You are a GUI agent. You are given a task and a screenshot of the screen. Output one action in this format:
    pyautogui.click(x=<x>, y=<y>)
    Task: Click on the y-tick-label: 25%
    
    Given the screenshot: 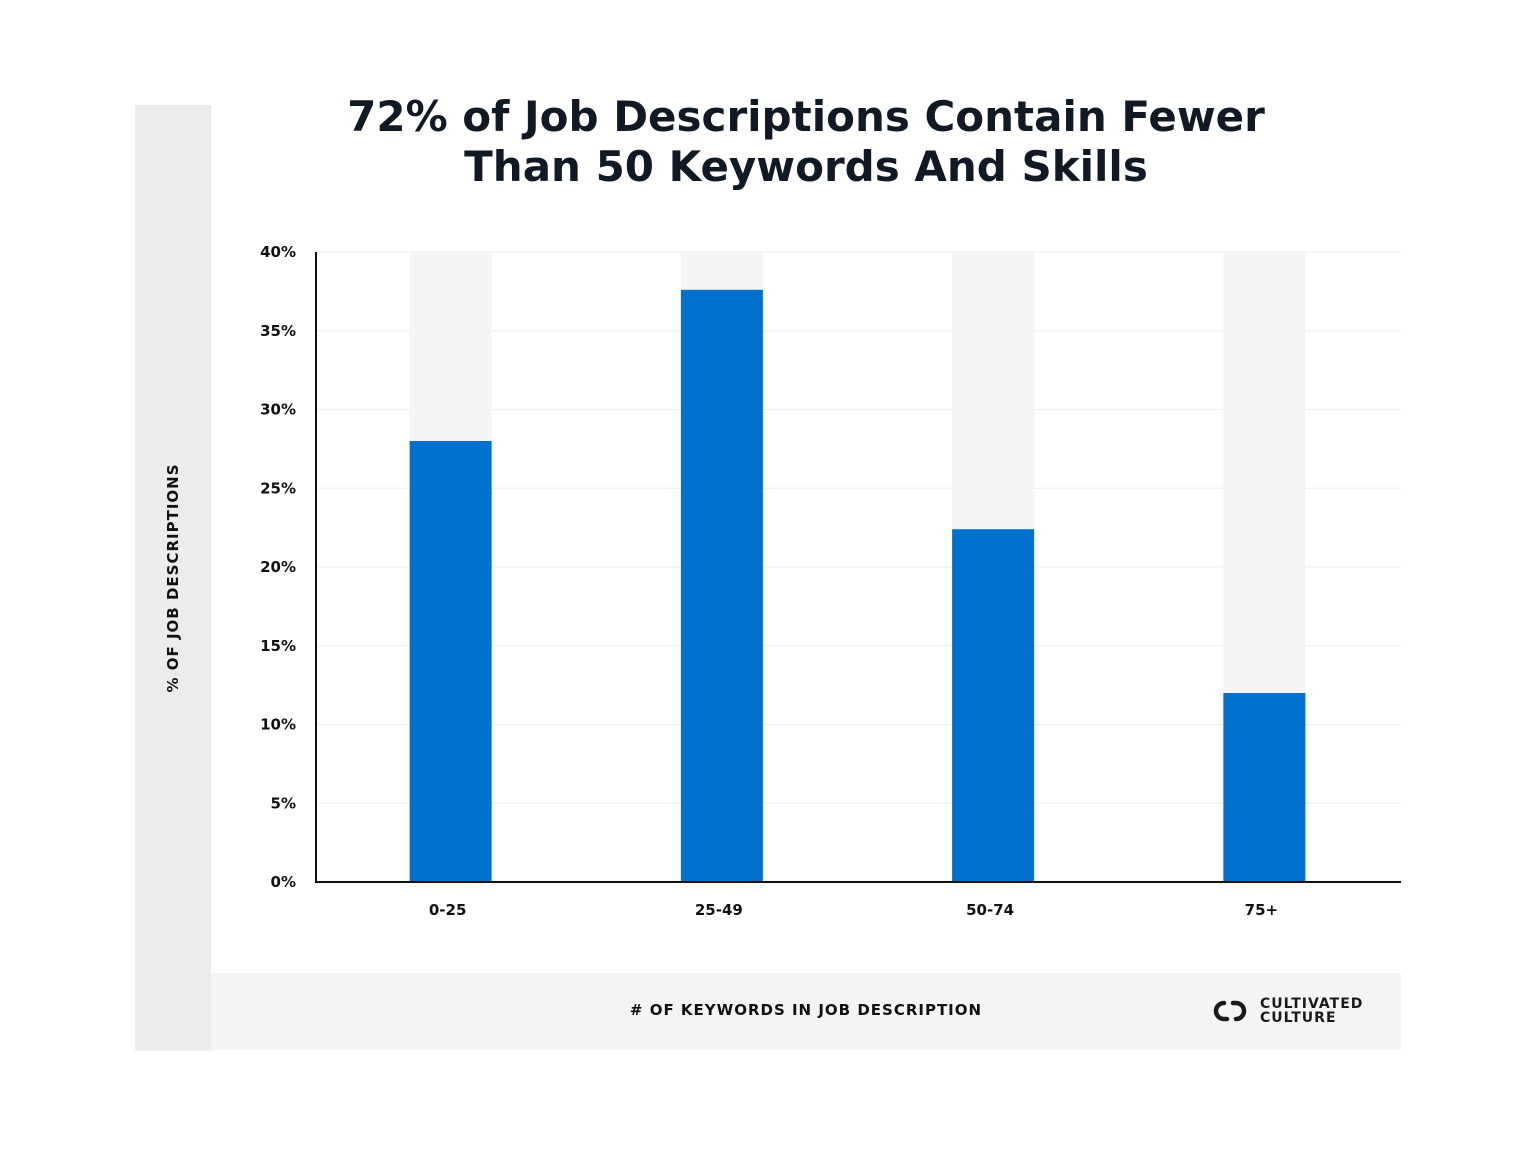 What is the action you would take?
    pyautogui.click(x=278, y=488)
    